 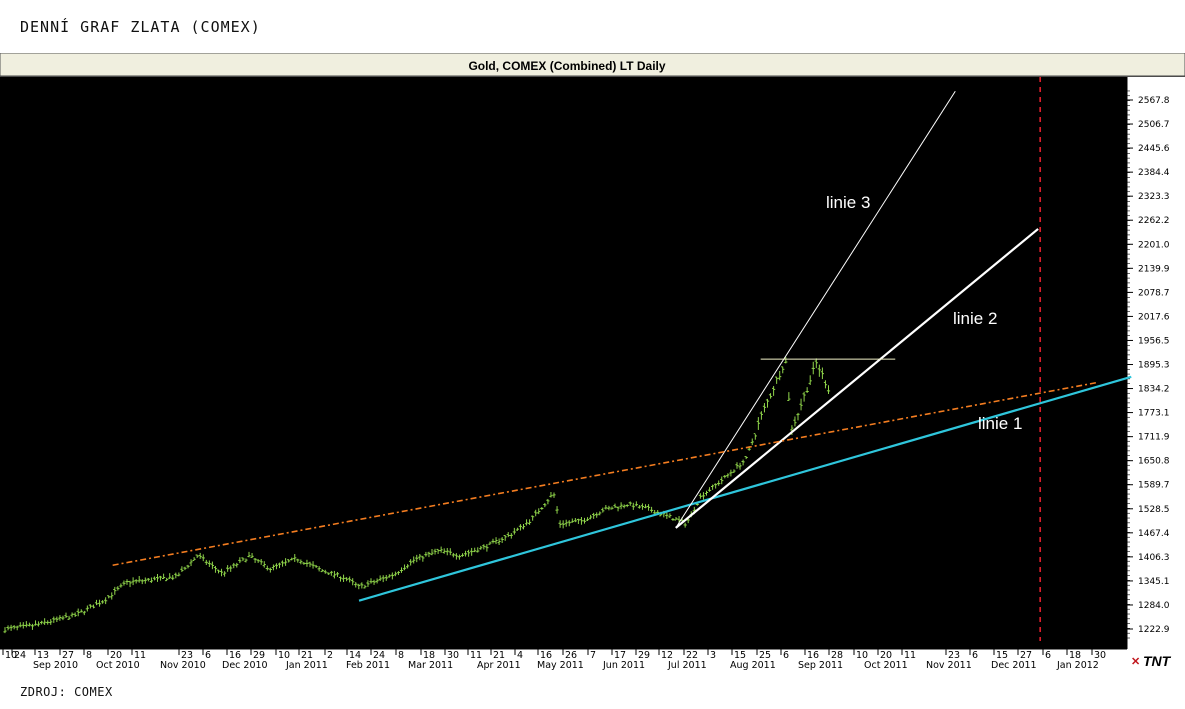 What do you see at coordinates (1154, 317) in the screenshot?
I see `price-tick-label: 2017.6` at bounding box center [1154, 317].